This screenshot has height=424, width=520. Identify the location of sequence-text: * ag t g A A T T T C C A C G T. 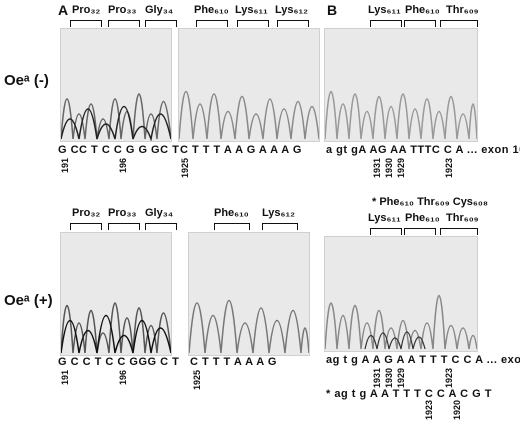
(409, 394).